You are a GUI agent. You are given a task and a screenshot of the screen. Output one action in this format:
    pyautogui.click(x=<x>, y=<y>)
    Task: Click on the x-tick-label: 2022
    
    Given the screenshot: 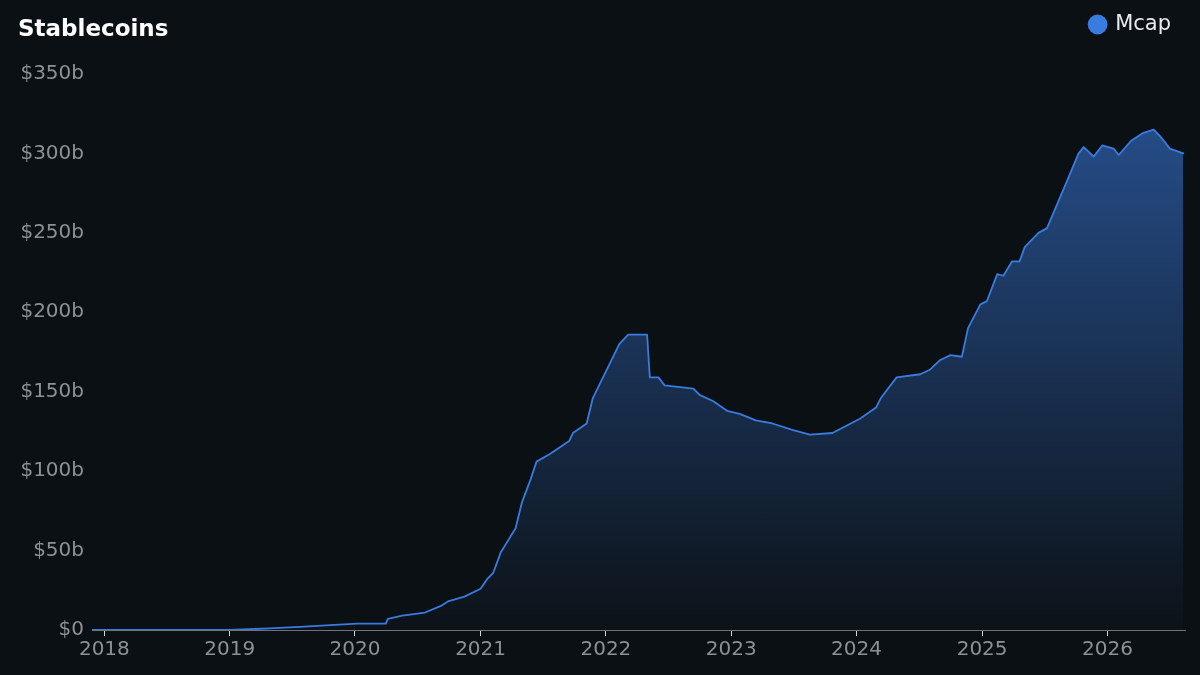 What is the action you would take?
    pyautogui.click(x=606, y=648)
    